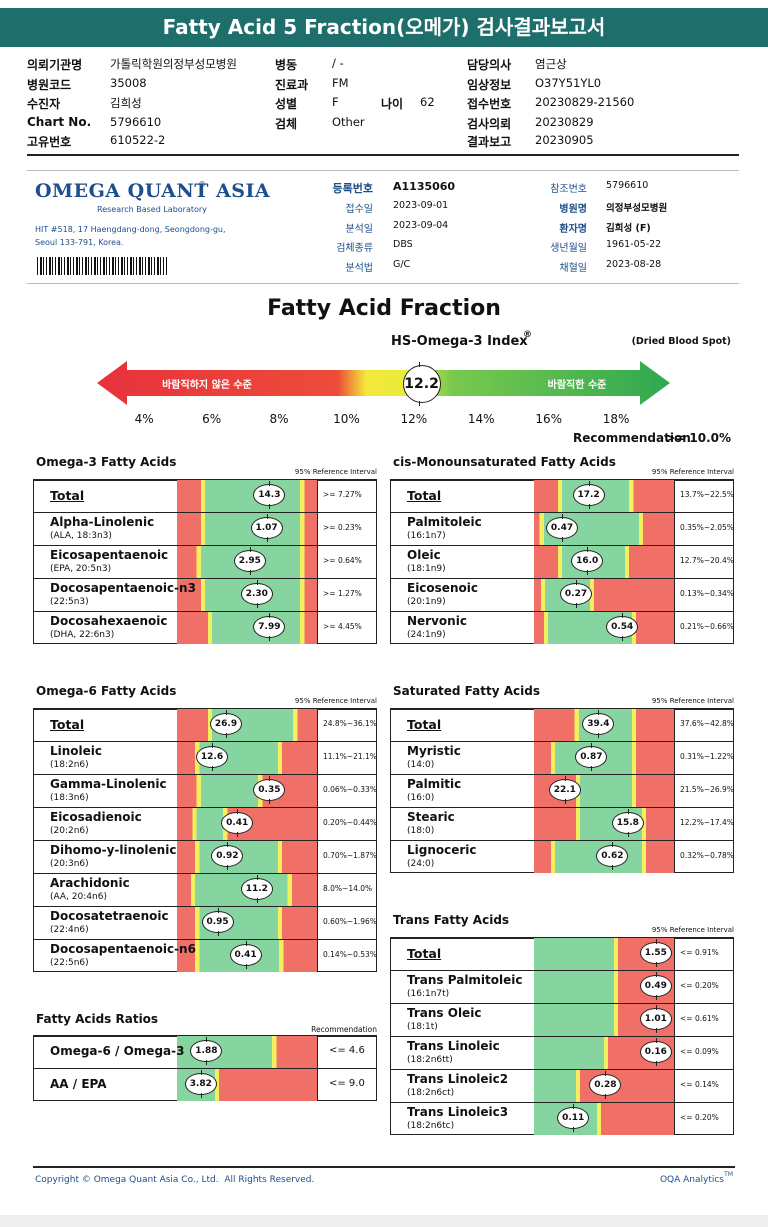 The image size is (768, 1227). I want to click on info-value: 20230905, so click(564, 140).